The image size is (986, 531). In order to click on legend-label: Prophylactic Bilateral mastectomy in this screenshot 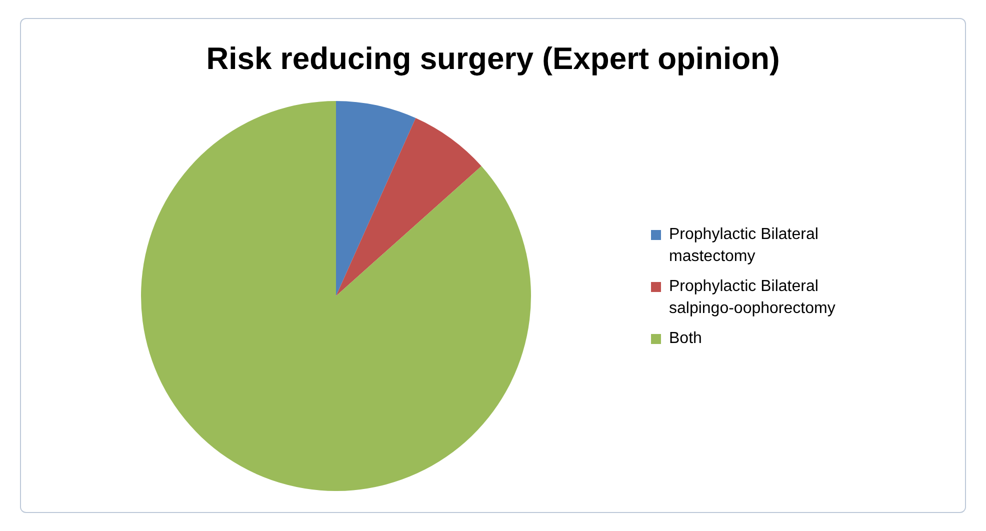, I will do `click(744, 246)`.